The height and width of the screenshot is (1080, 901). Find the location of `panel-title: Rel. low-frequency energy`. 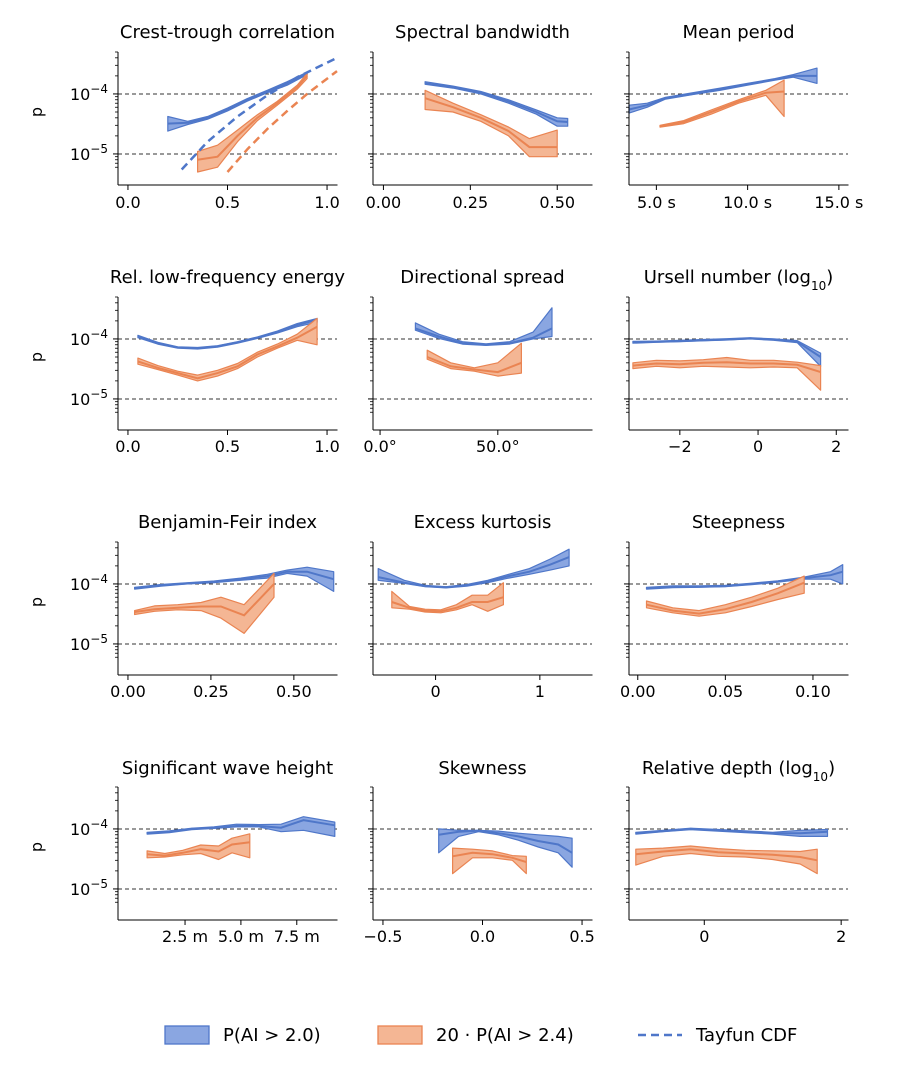

panel-title: Rel. low-frequency energy is located at coordinates (228, 277).